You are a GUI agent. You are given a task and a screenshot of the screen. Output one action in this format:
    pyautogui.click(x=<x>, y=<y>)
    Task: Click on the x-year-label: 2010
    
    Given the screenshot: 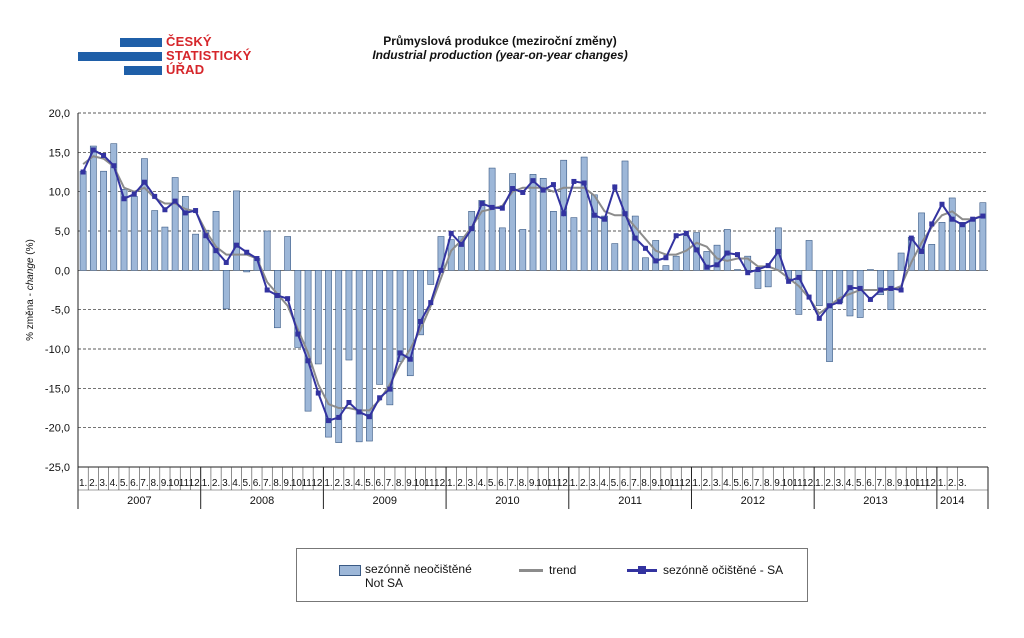 What is the action you would take?
    pyautogui.click(x=507, y=501)
    